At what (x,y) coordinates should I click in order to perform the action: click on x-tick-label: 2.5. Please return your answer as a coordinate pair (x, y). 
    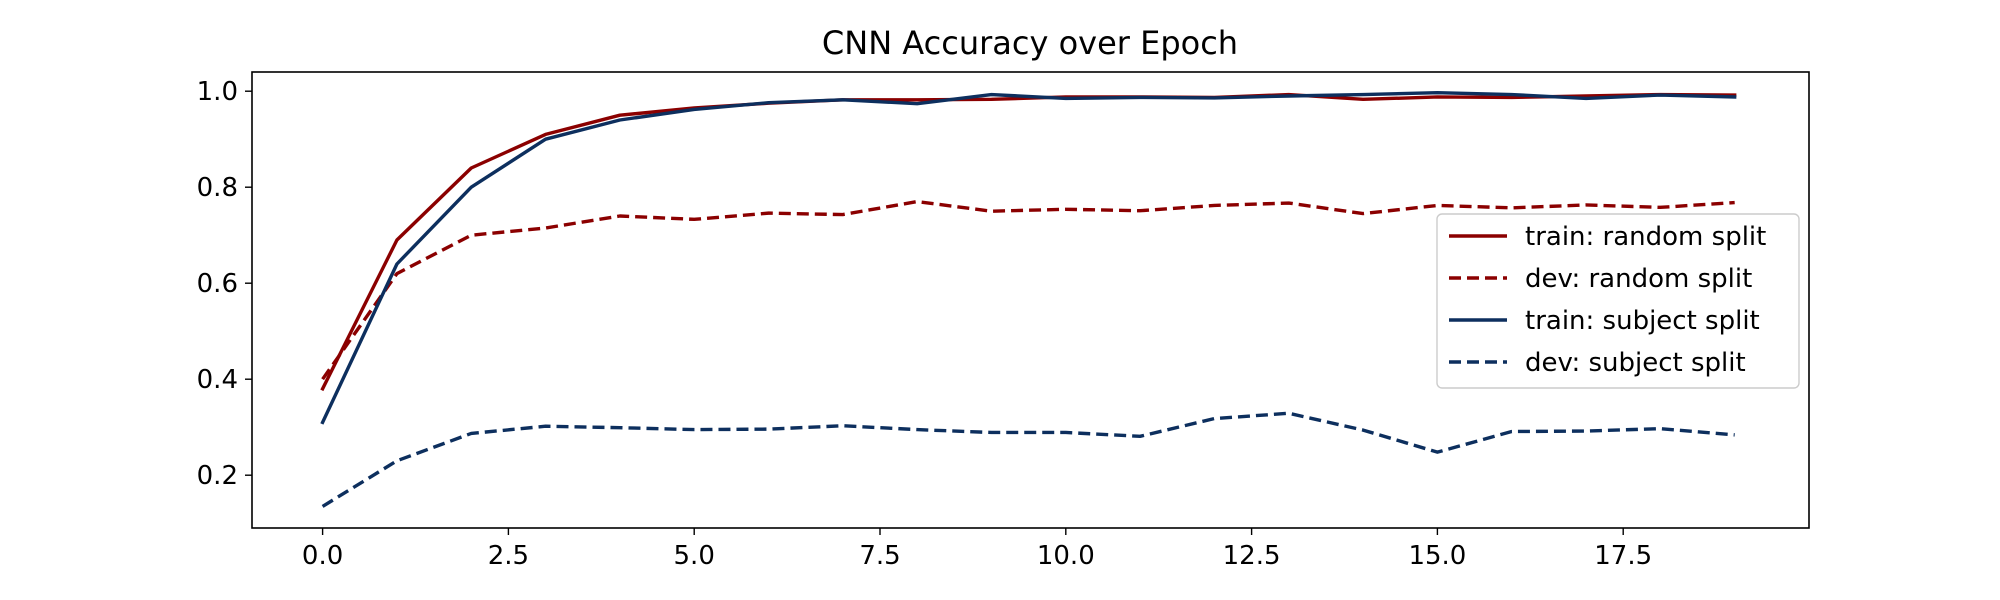
    Looking at the image, I should click on (508, 556).